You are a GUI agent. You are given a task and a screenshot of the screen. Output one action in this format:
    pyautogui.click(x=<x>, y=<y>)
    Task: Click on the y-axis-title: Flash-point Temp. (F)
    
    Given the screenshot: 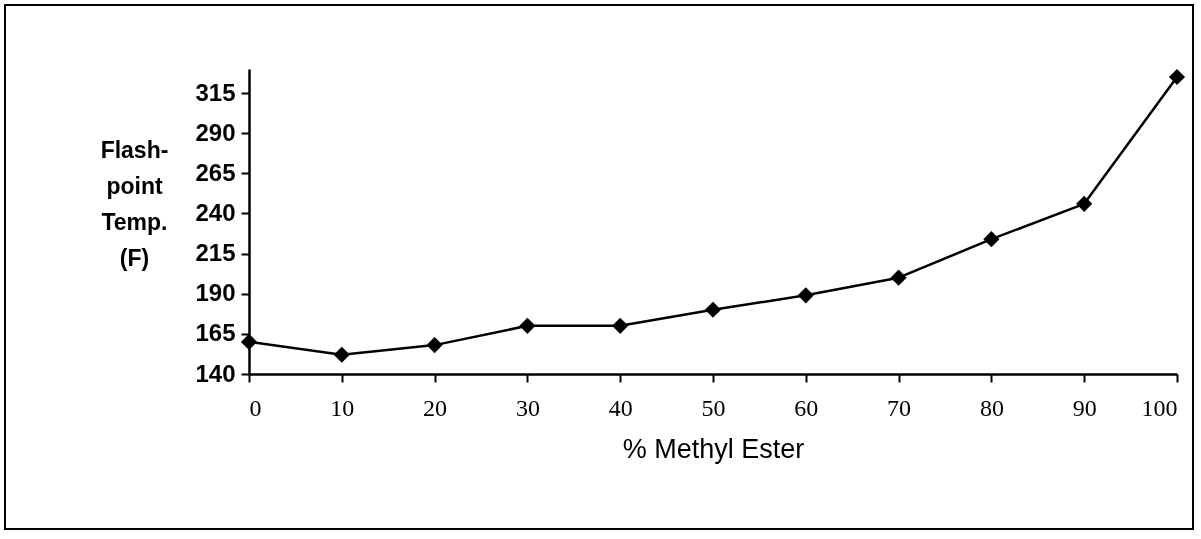 What is the action you would take?
    pyautogui.click(x=134, y=203)
    